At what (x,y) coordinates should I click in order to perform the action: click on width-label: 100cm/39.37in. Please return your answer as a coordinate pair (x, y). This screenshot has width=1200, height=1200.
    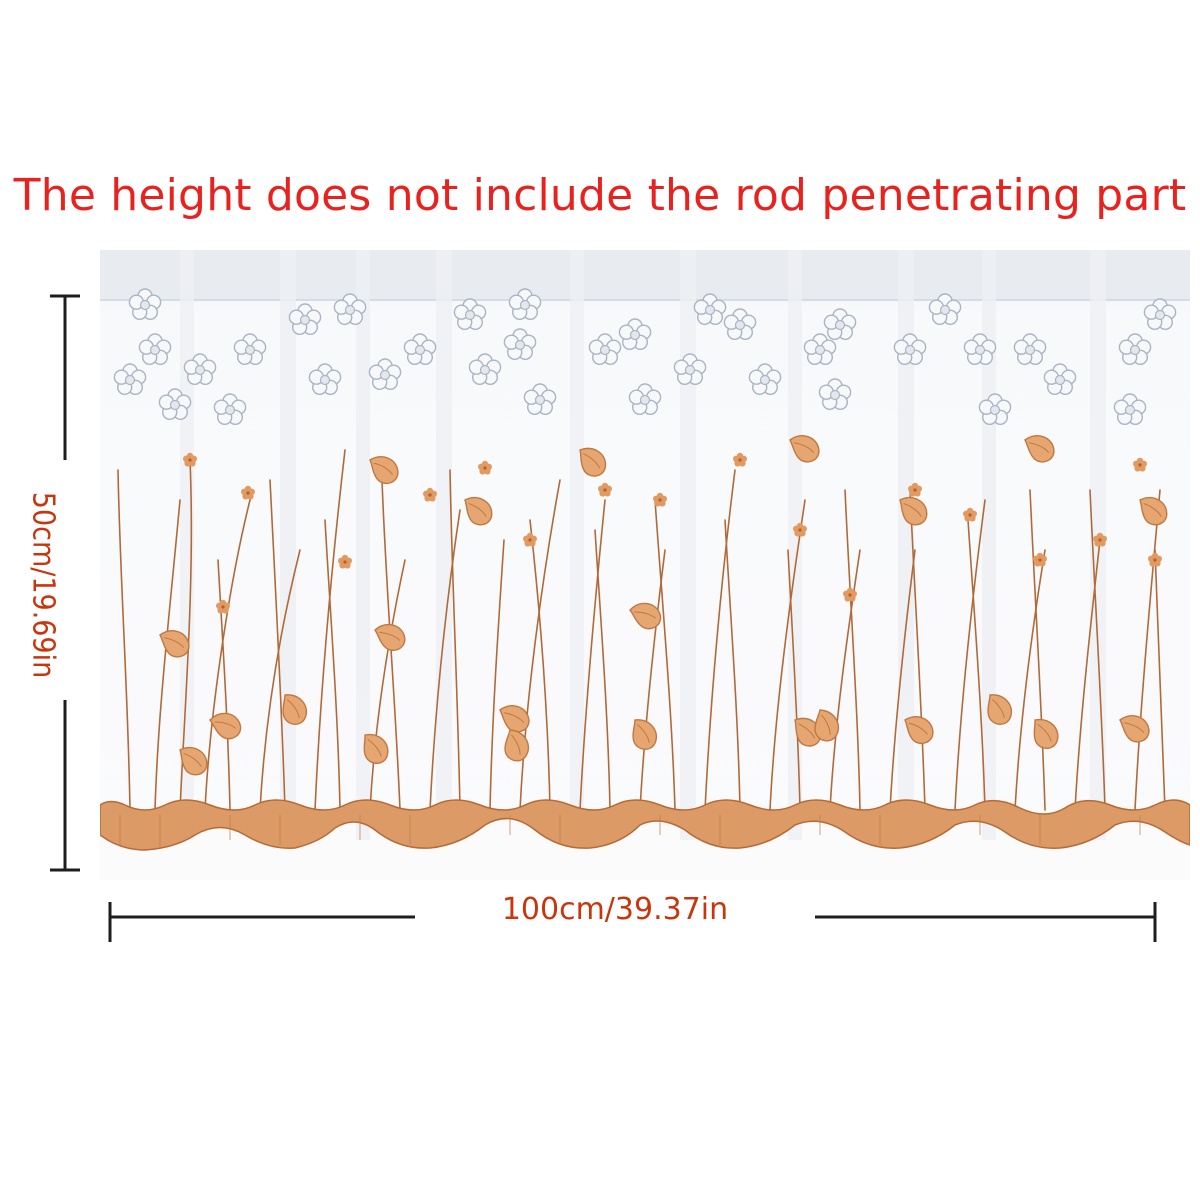
    Looking at the image, I should click on (615, 909).